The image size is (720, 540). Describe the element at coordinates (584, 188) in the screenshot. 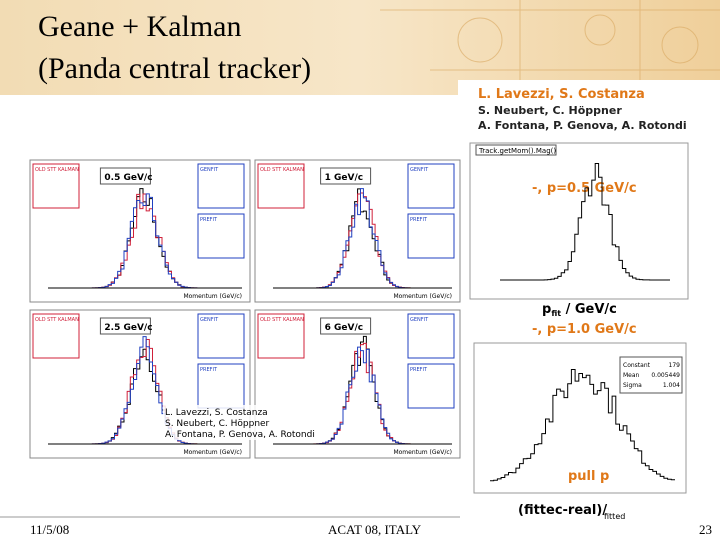

I see `plot-label: -, p=0.5 GeV/c` at that location.